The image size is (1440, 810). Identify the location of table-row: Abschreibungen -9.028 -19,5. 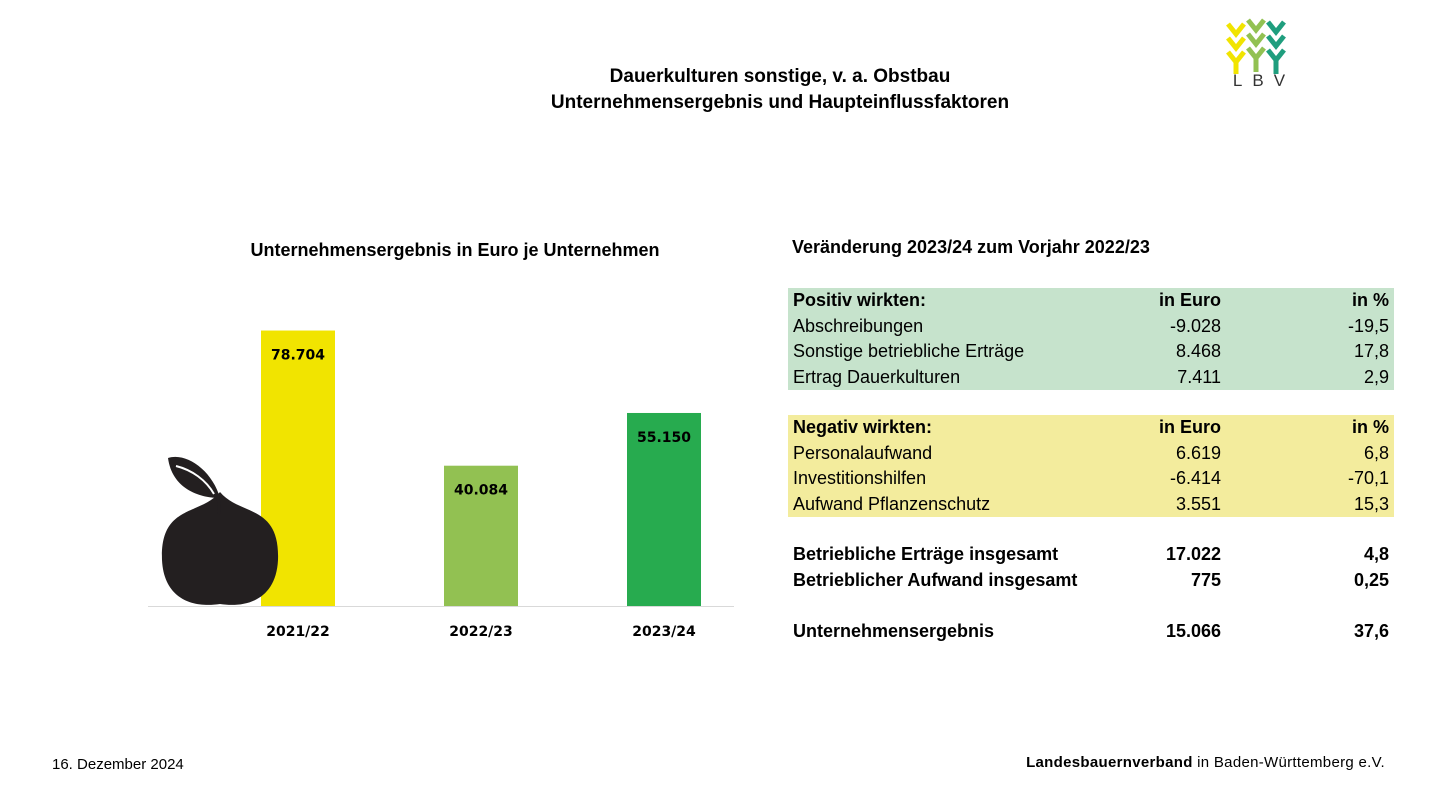
(1091, 327).